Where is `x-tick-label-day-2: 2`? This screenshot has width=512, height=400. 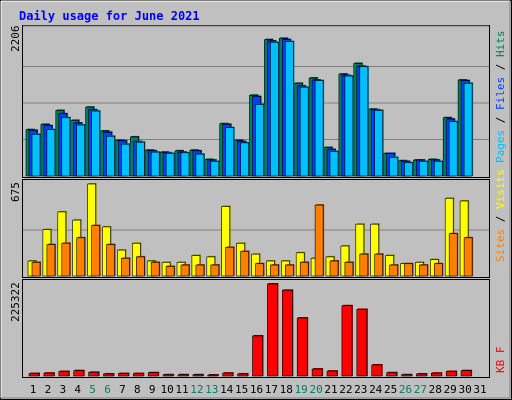 x-tick-label-day-2: 2 is located at coordinates (48, 389).